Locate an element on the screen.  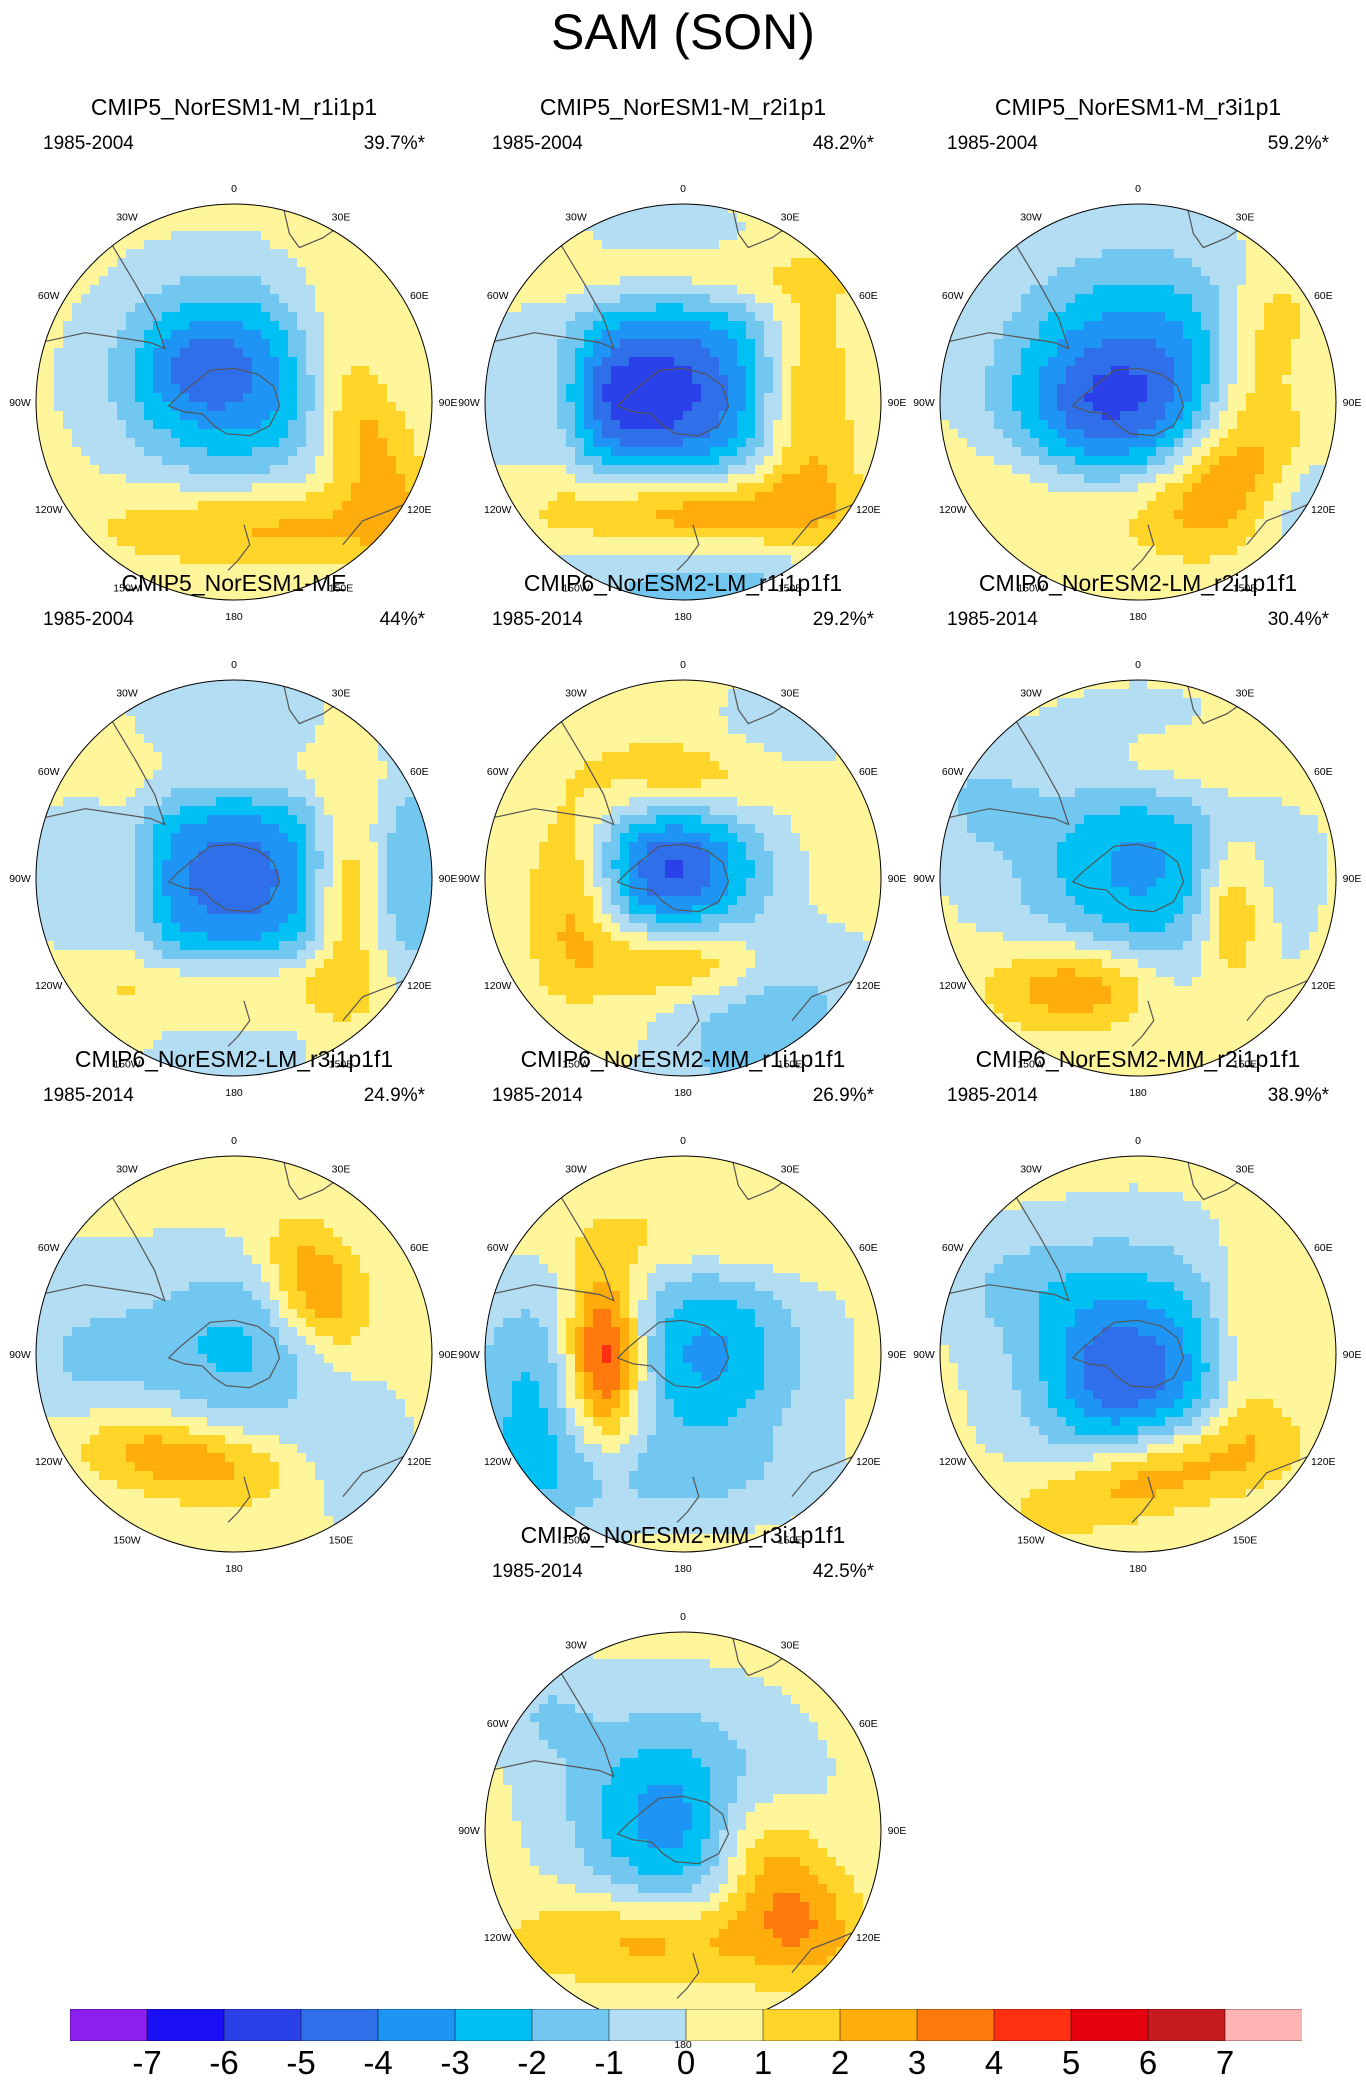
colorbar-tick-label: 5 is located at coordinates (1071, 2063).